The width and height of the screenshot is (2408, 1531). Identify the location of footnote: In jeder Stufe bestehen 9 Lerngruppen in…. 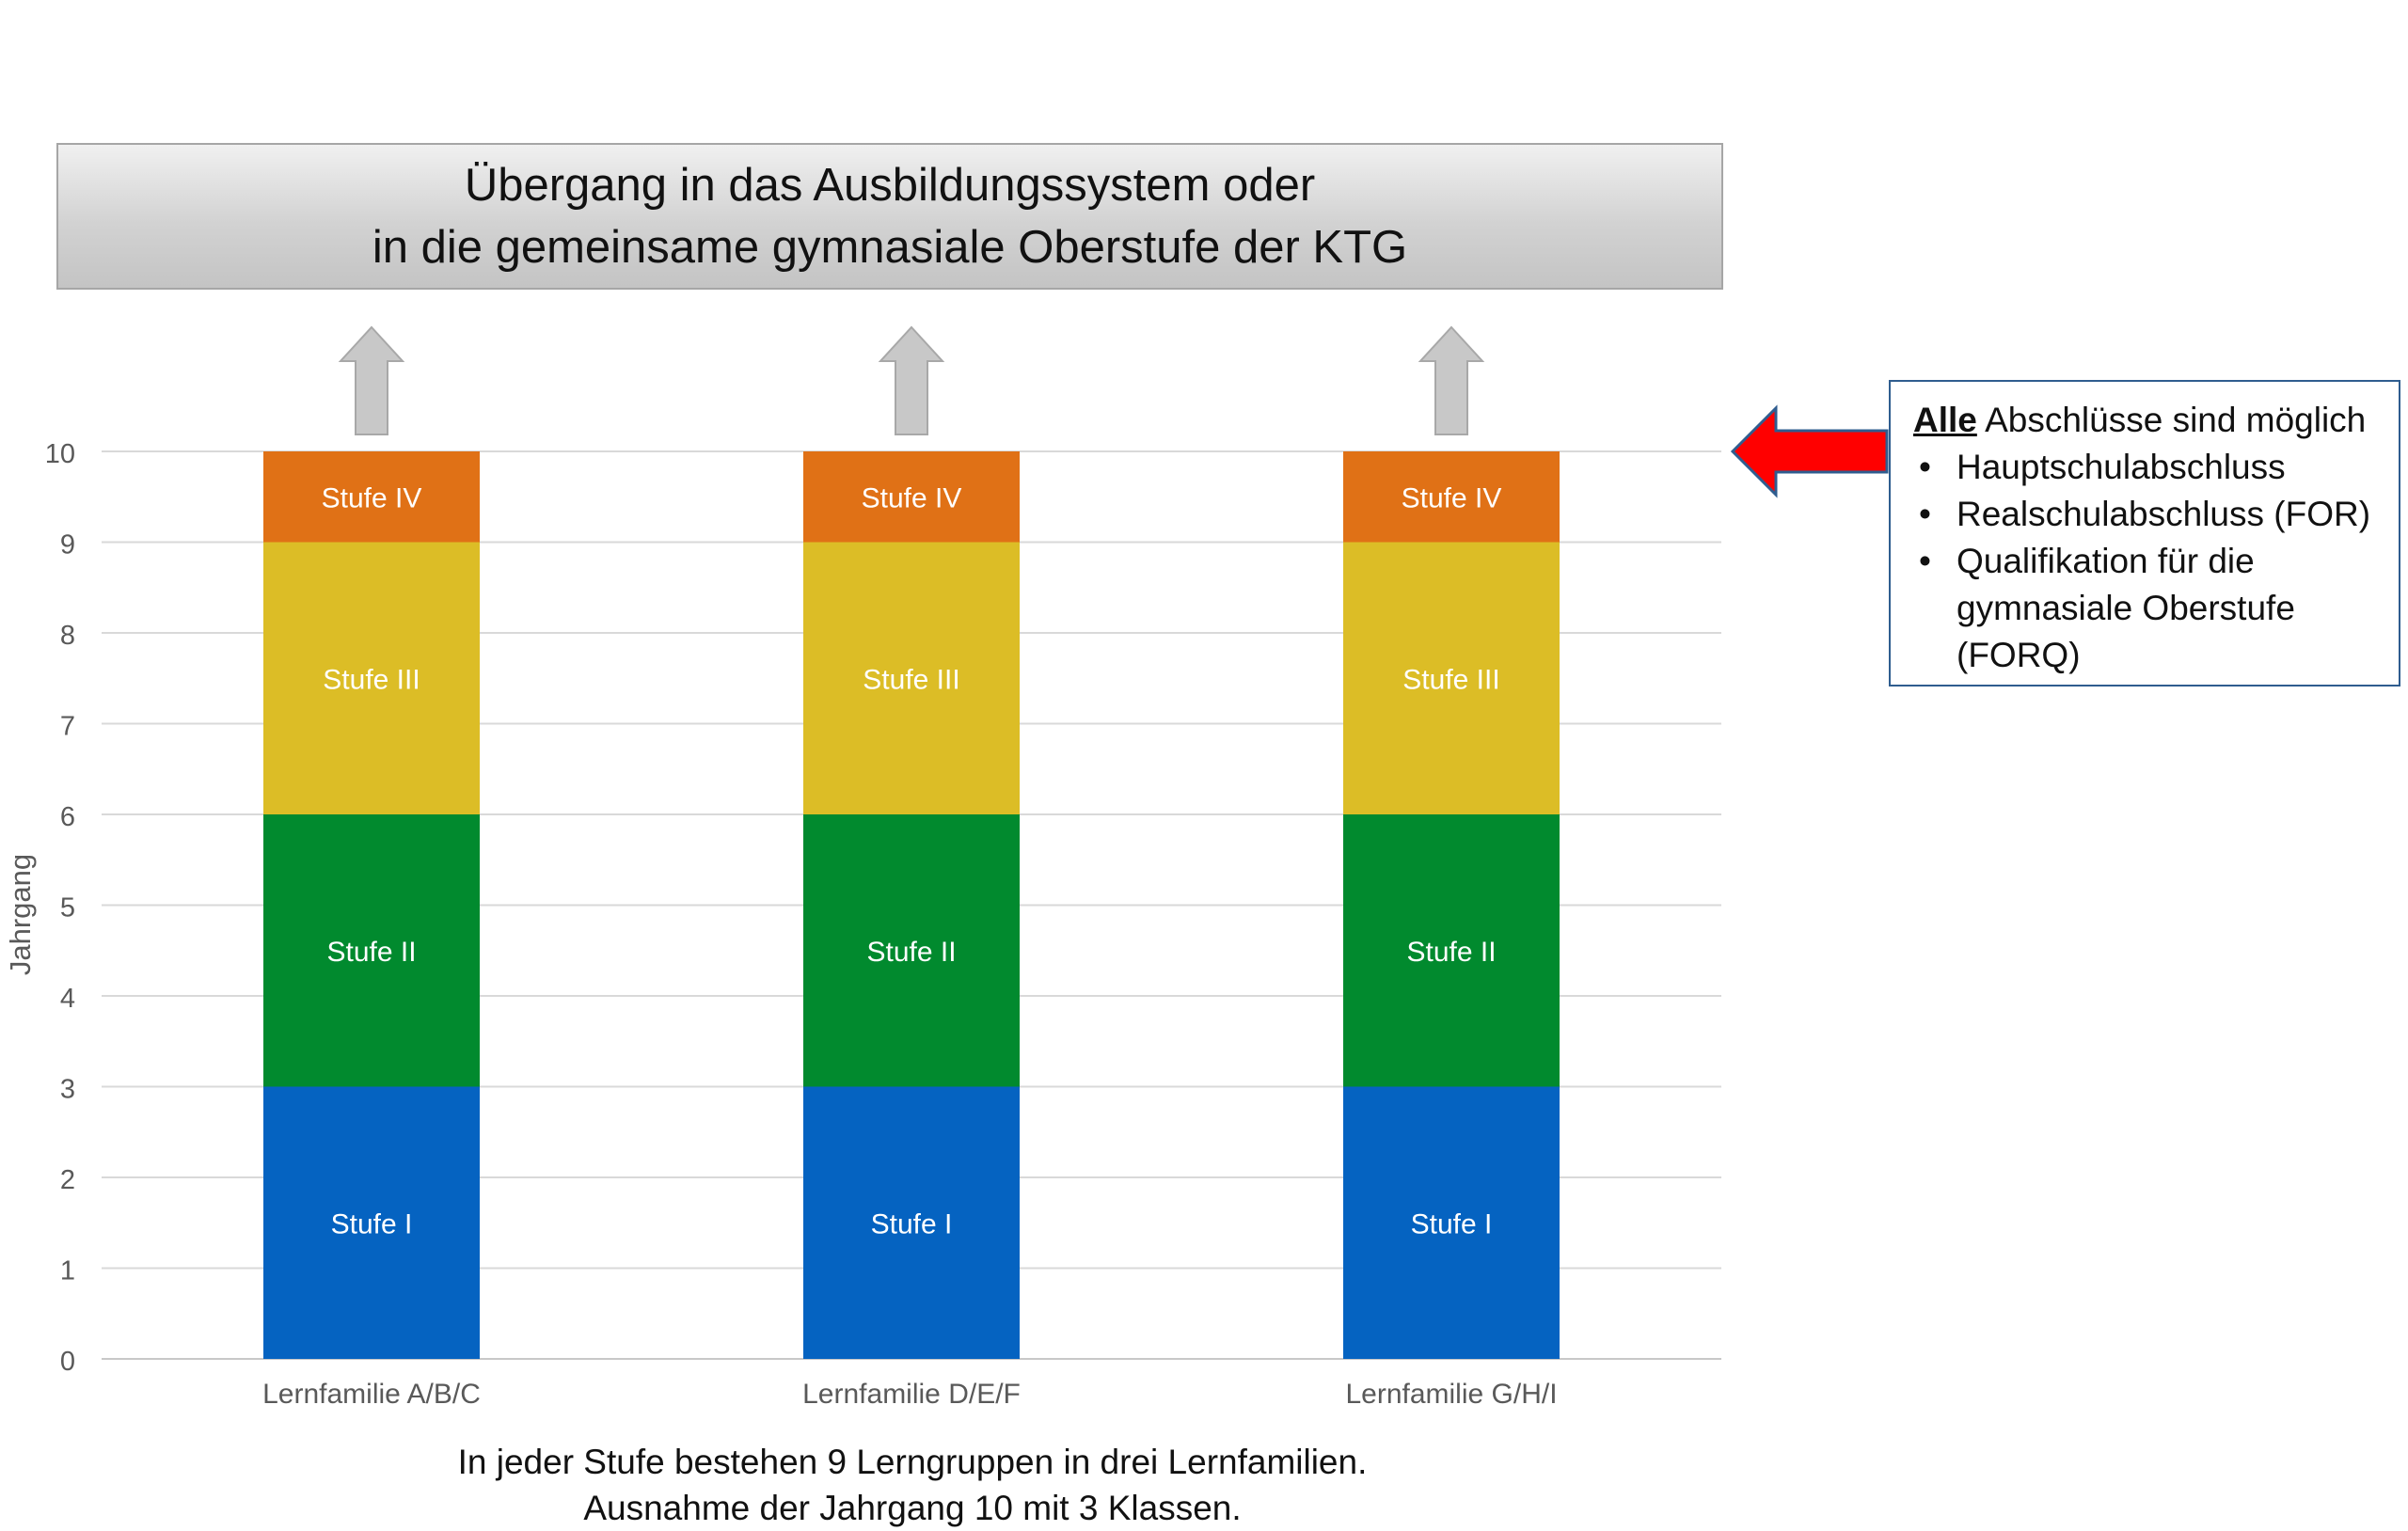
(913, 1485).